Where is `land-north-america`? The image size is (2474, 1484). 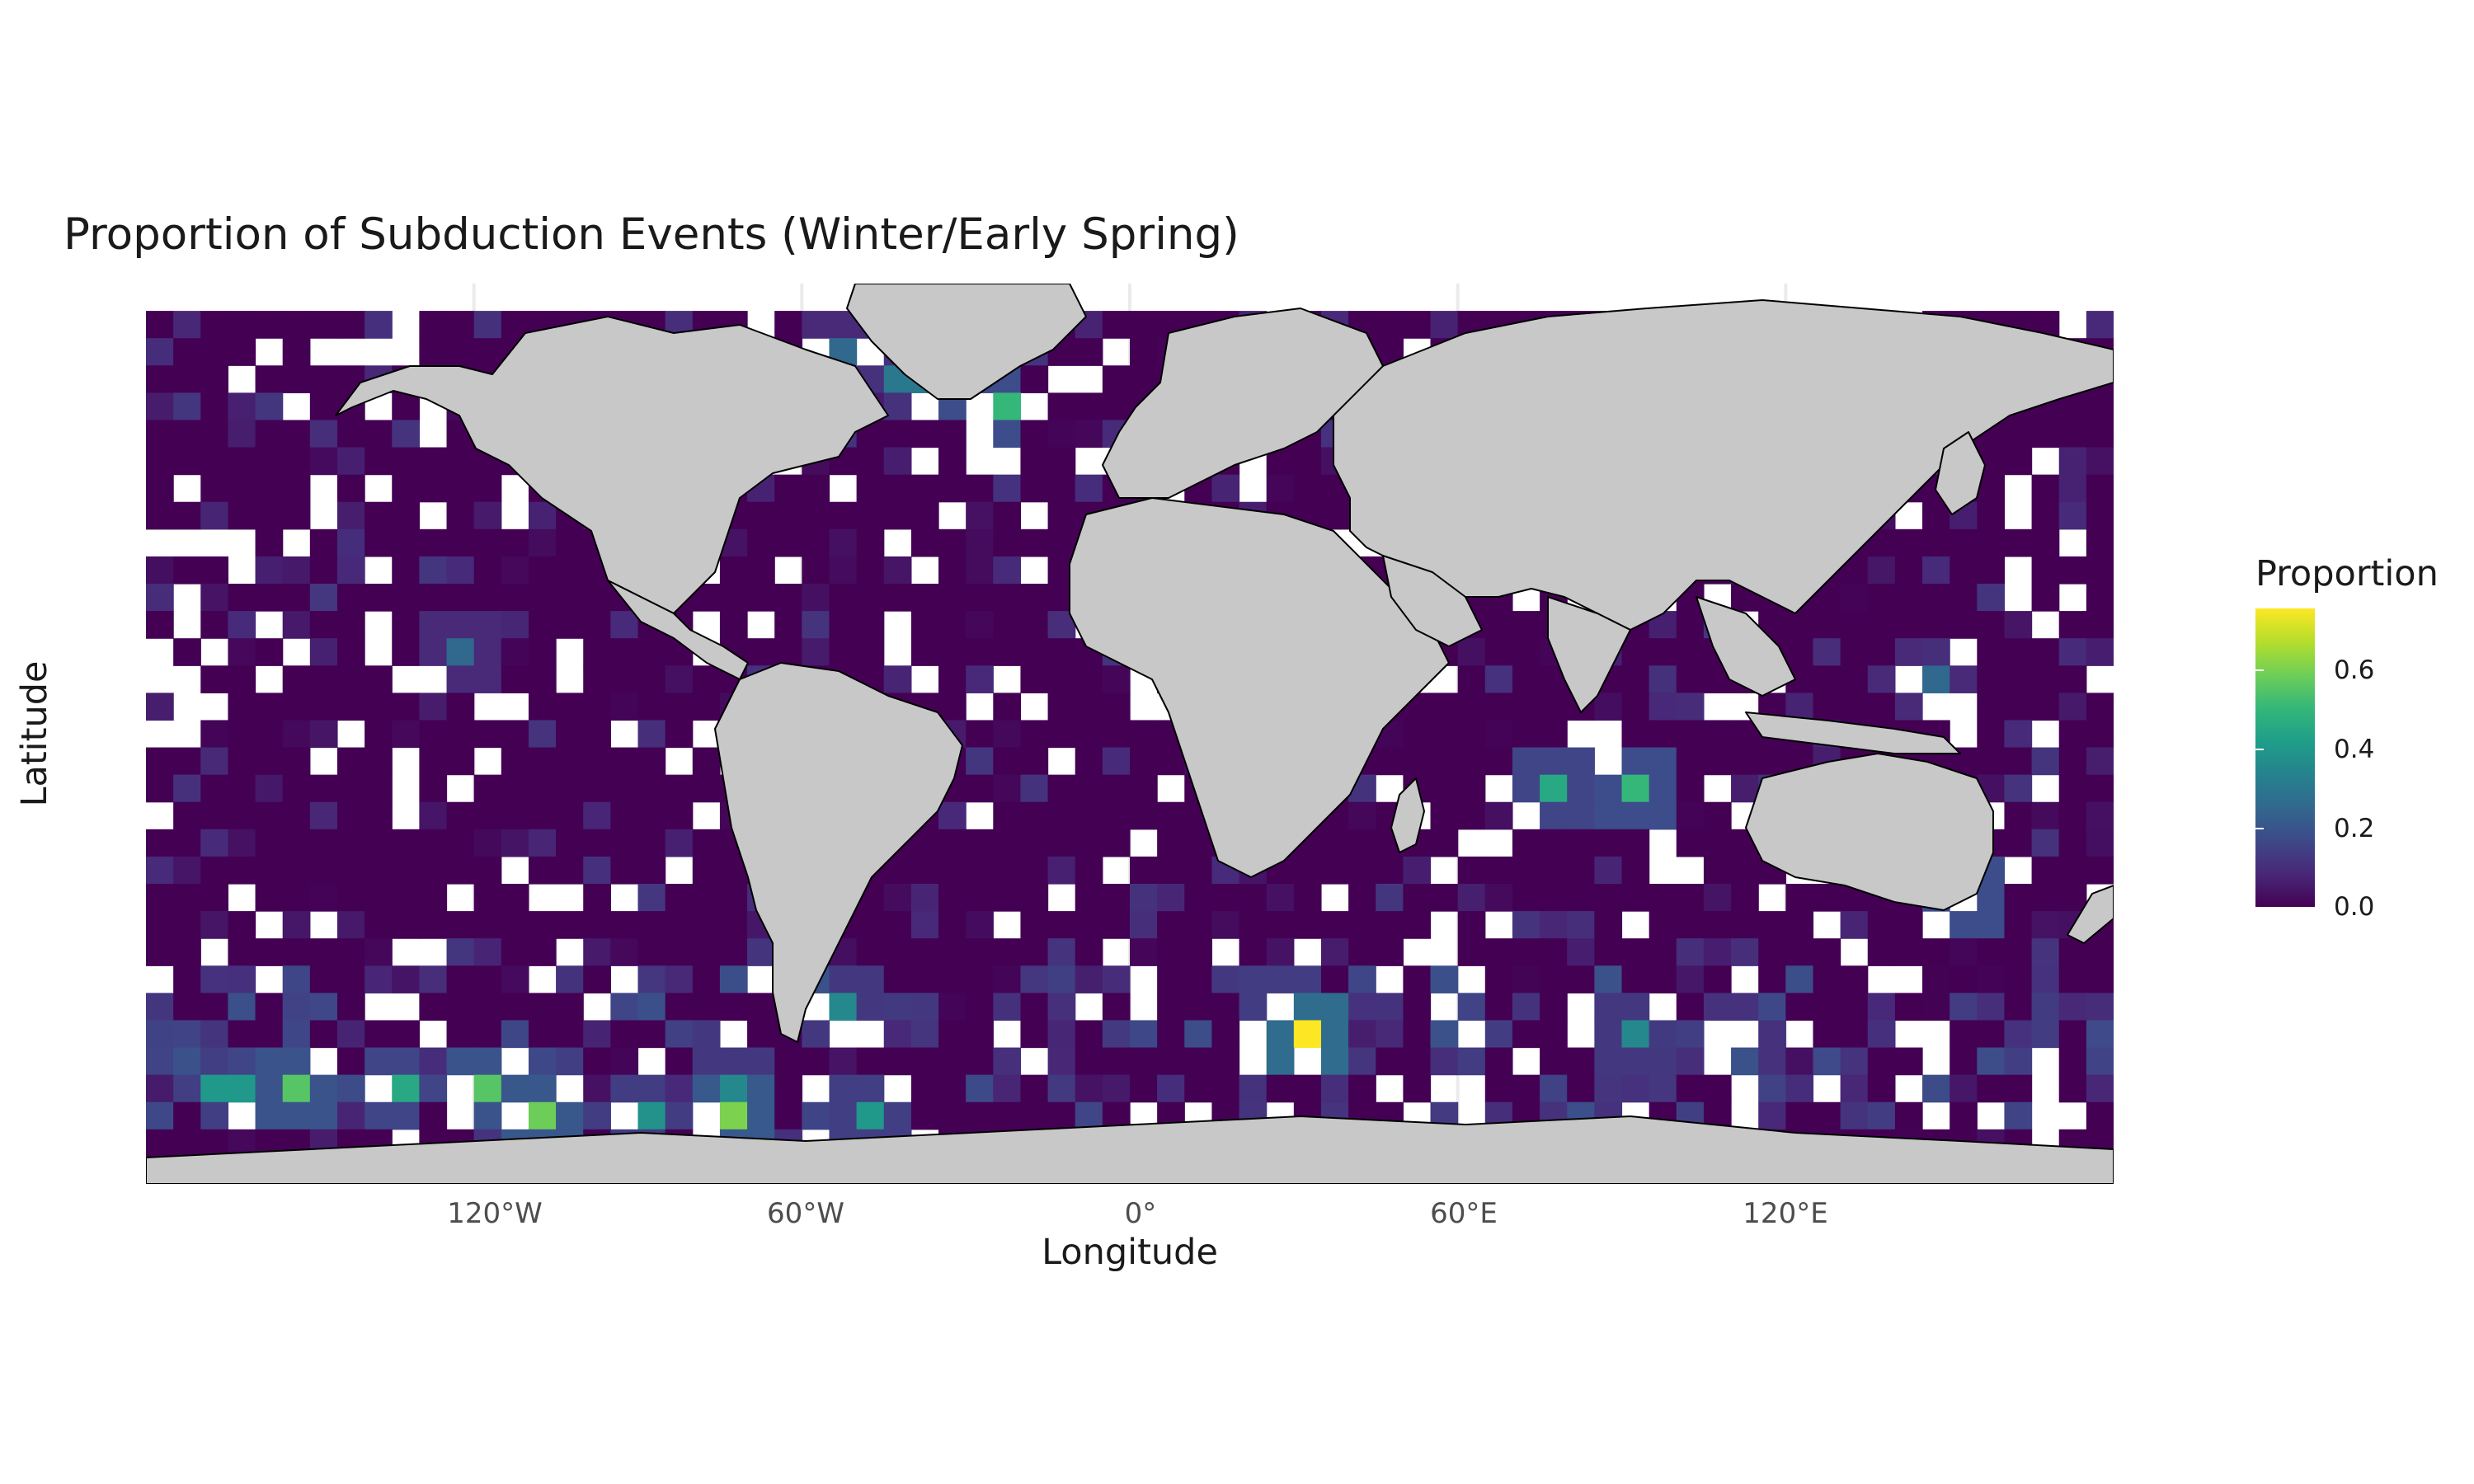 land-north-america is located at coordinates (612, 465).